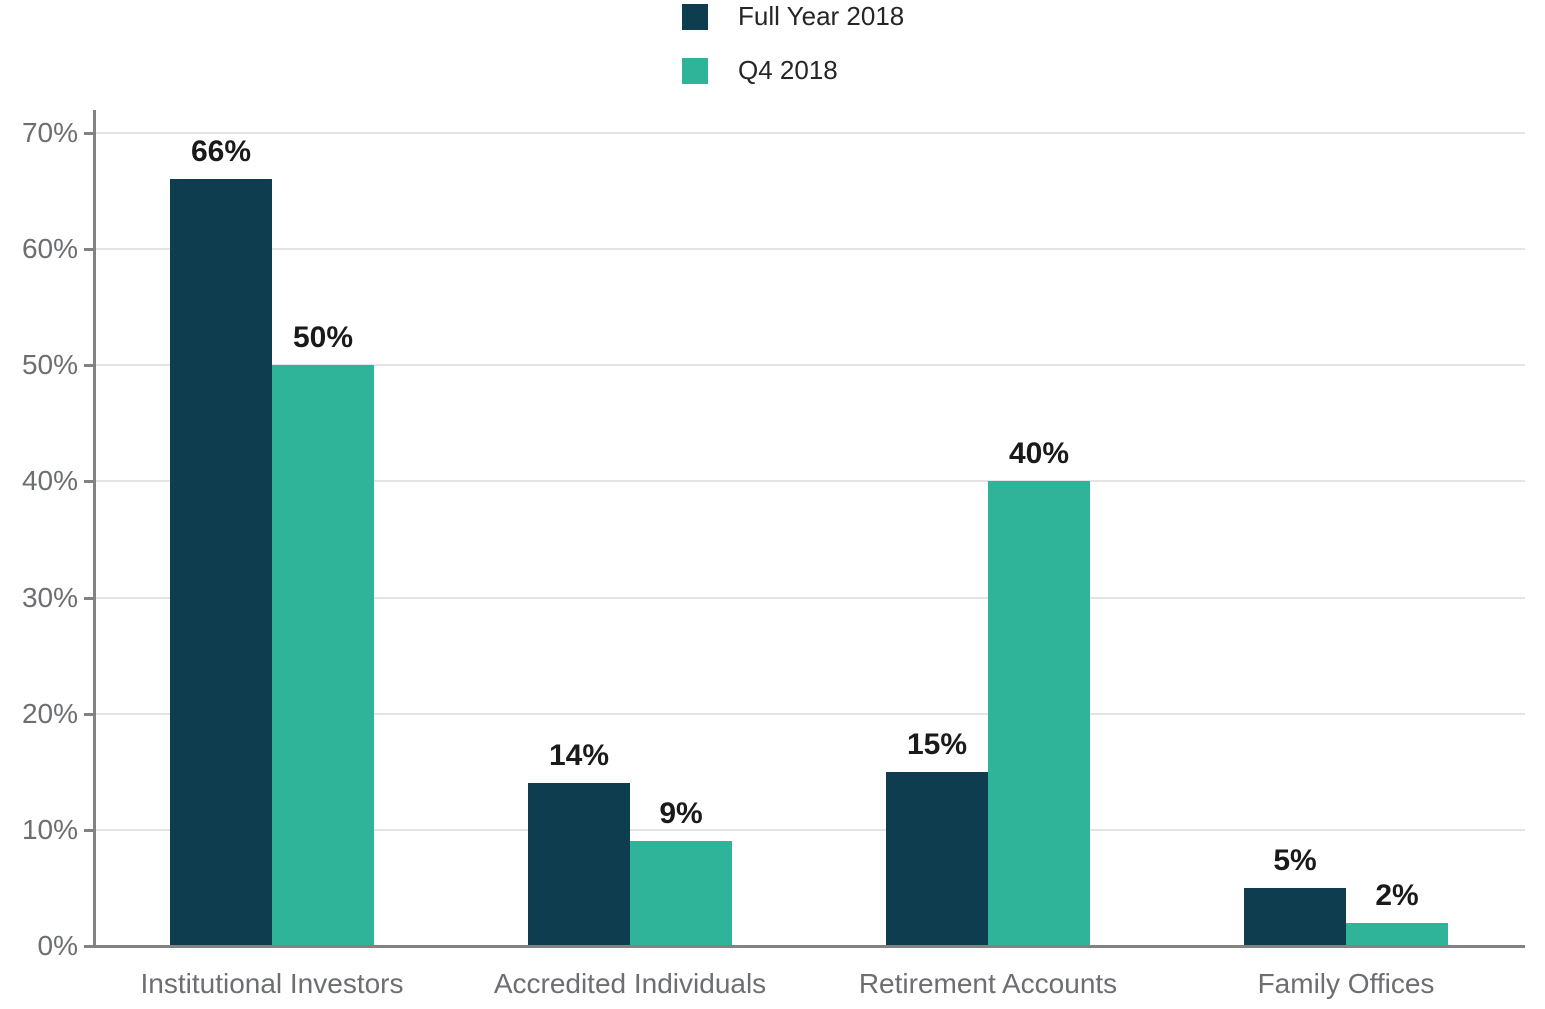  What do you see at coordinates (809, 249) in the screenshot?
I see `gridline-60%` at bounding box center [809, 249].